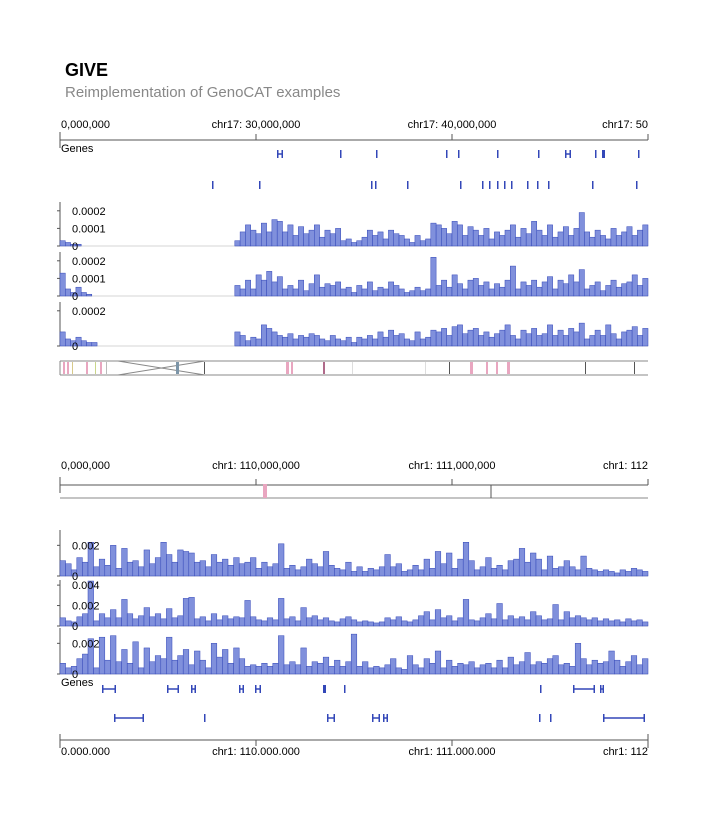 The width and height of the screenshot is (708, 824). What do you see at coordinates (353, 327) in the screenshot?
I see `signal-track-3: 0.0002 0` at bounding box center [353, 327].